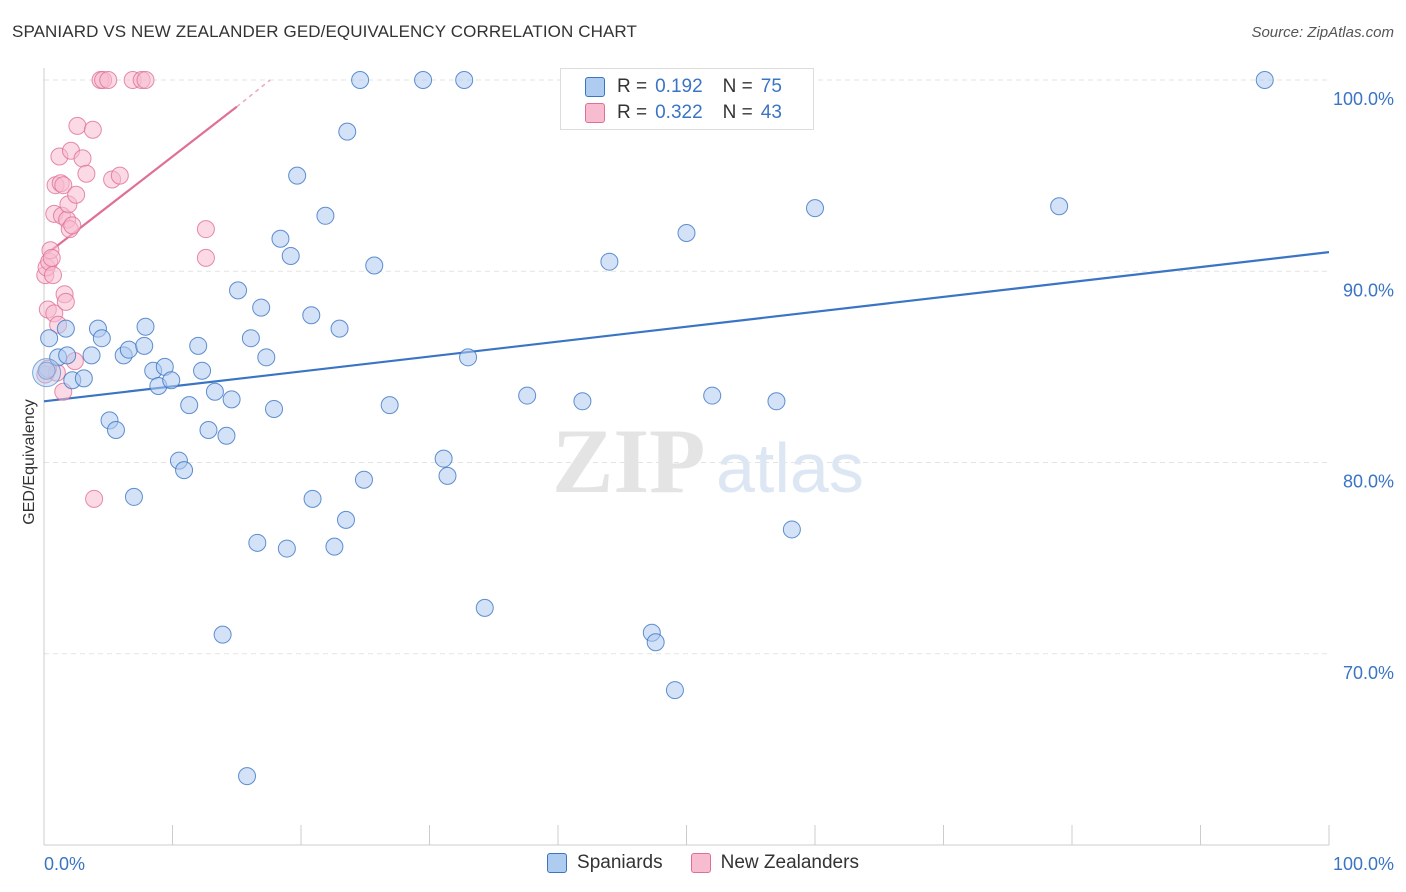 The image size is (1406, 892). Describe the element at coordinates (628, 461) in the screenshot. I see `watermark-zip: ZIP` at that location.